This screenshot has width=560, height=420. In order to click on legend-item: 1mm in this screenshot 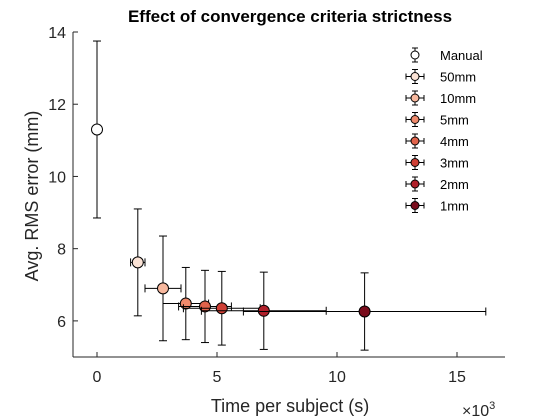, I will do `click(437, 206)`.